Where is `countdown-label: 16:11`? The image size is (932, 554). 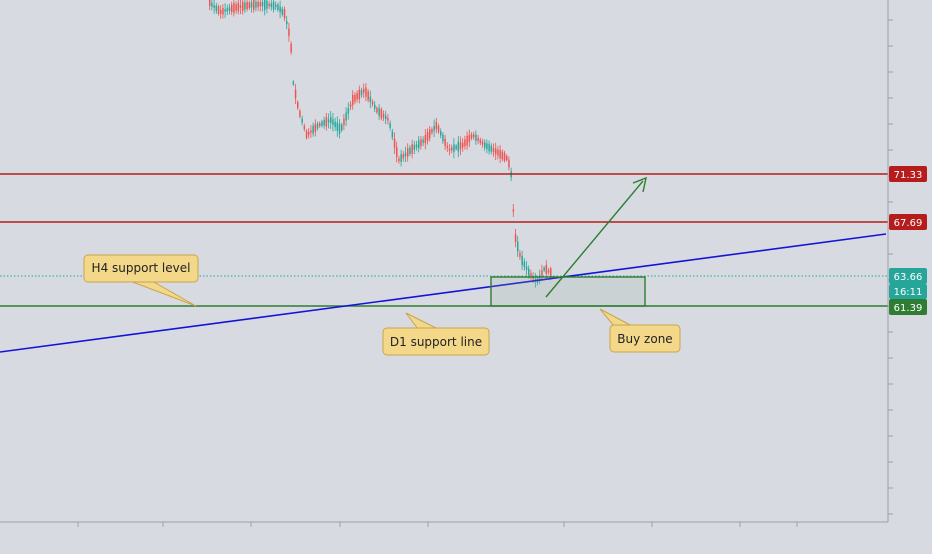 countdown-label: 16:11 is located at coordinates (908, 292).